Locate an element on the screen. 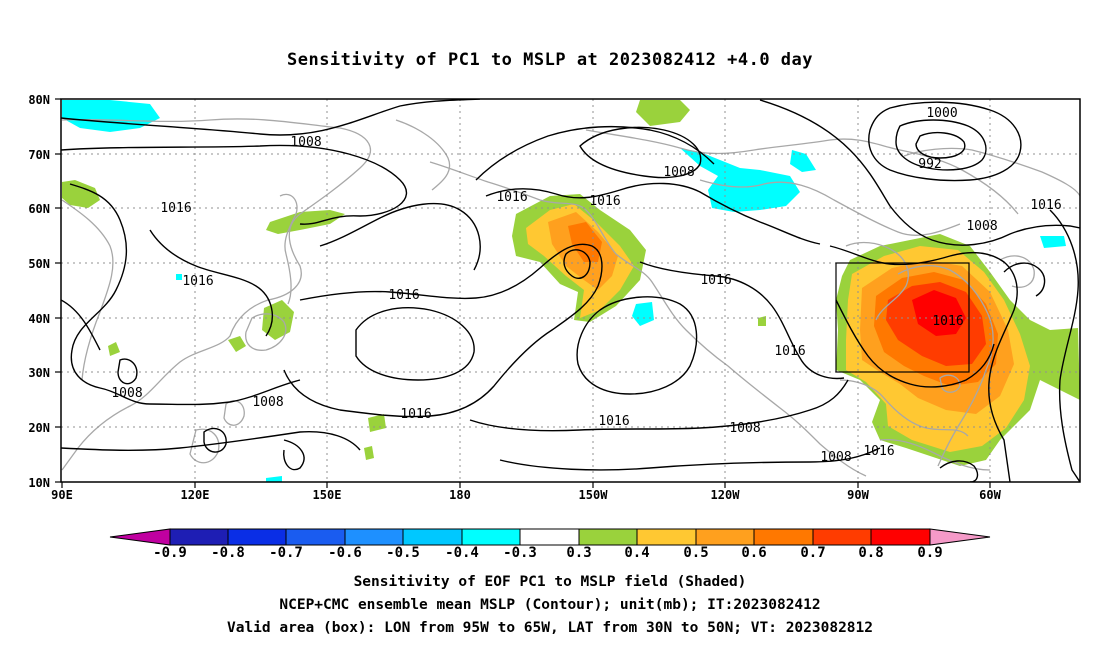 The image size is (1100, 650). colorbar-left-arrow is located at coordinates (140, 537).